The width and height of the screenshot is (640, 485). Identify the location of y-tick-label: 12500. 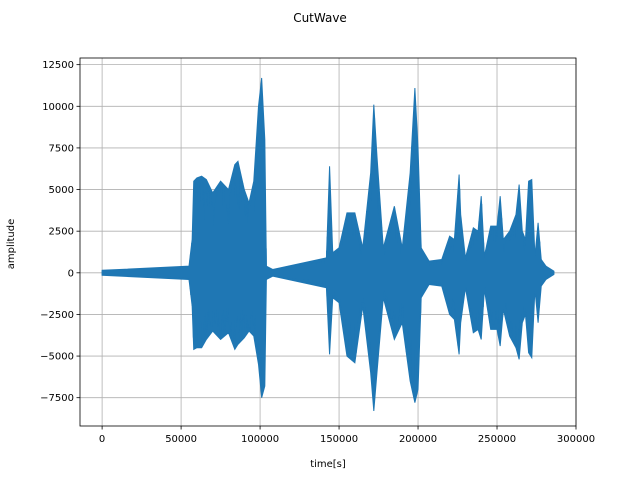
(58, 65).